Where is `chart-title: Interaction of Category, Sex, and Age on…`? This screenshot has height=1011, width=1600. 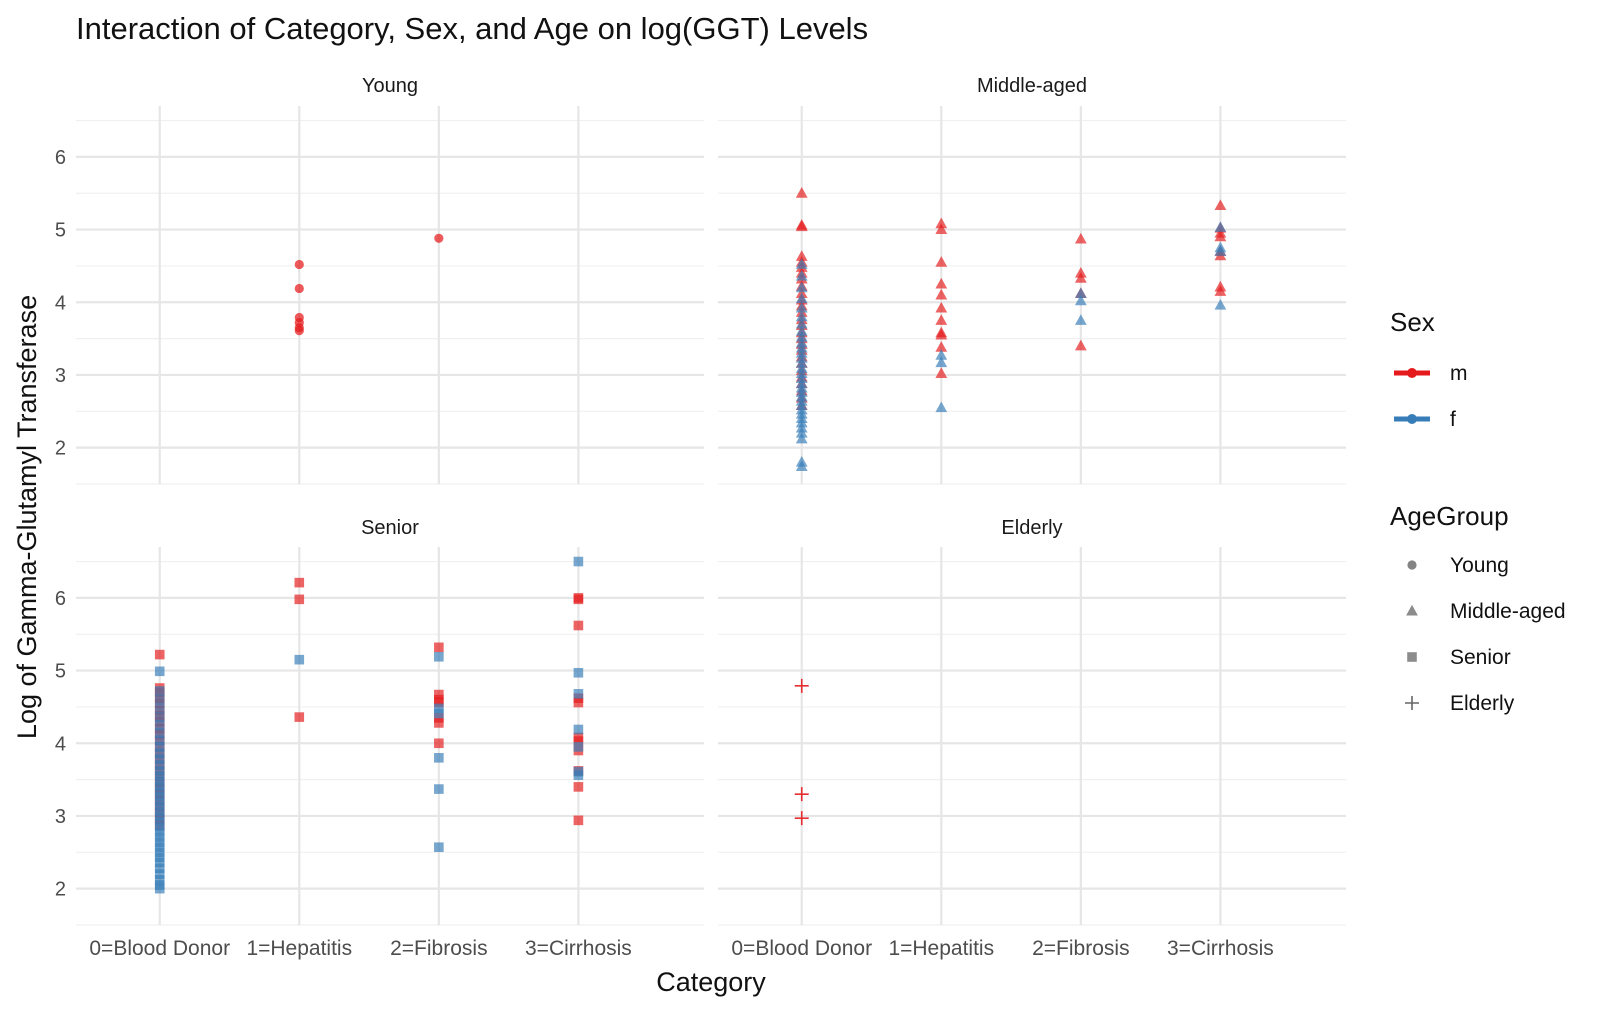
chart-title: Interaction of Category, Sex, and Age on… is located at coordinates (472, 28).